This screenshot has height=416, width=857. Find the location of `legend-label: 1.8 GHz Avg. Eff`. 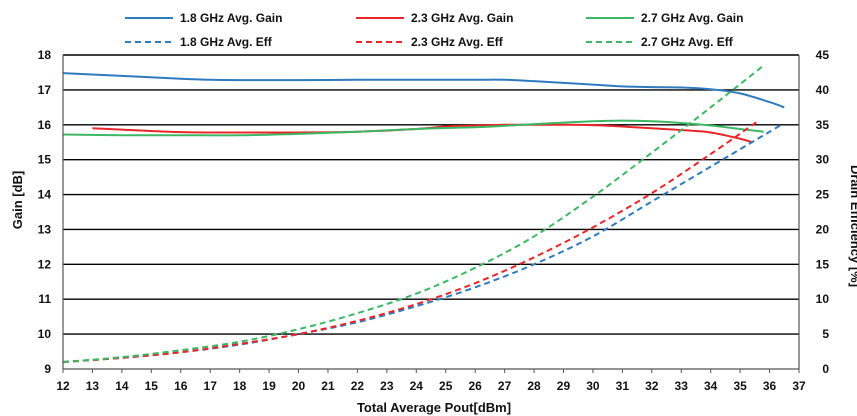

legend-label: 1.8 GHz Avg. Eff is located at coordinates (226, 42).